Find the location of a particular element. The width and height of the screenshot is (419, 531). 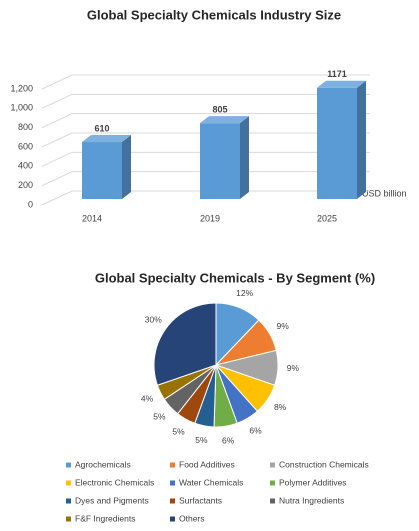

y-tick-label: 1,200 is located at coordinates (21, 88).